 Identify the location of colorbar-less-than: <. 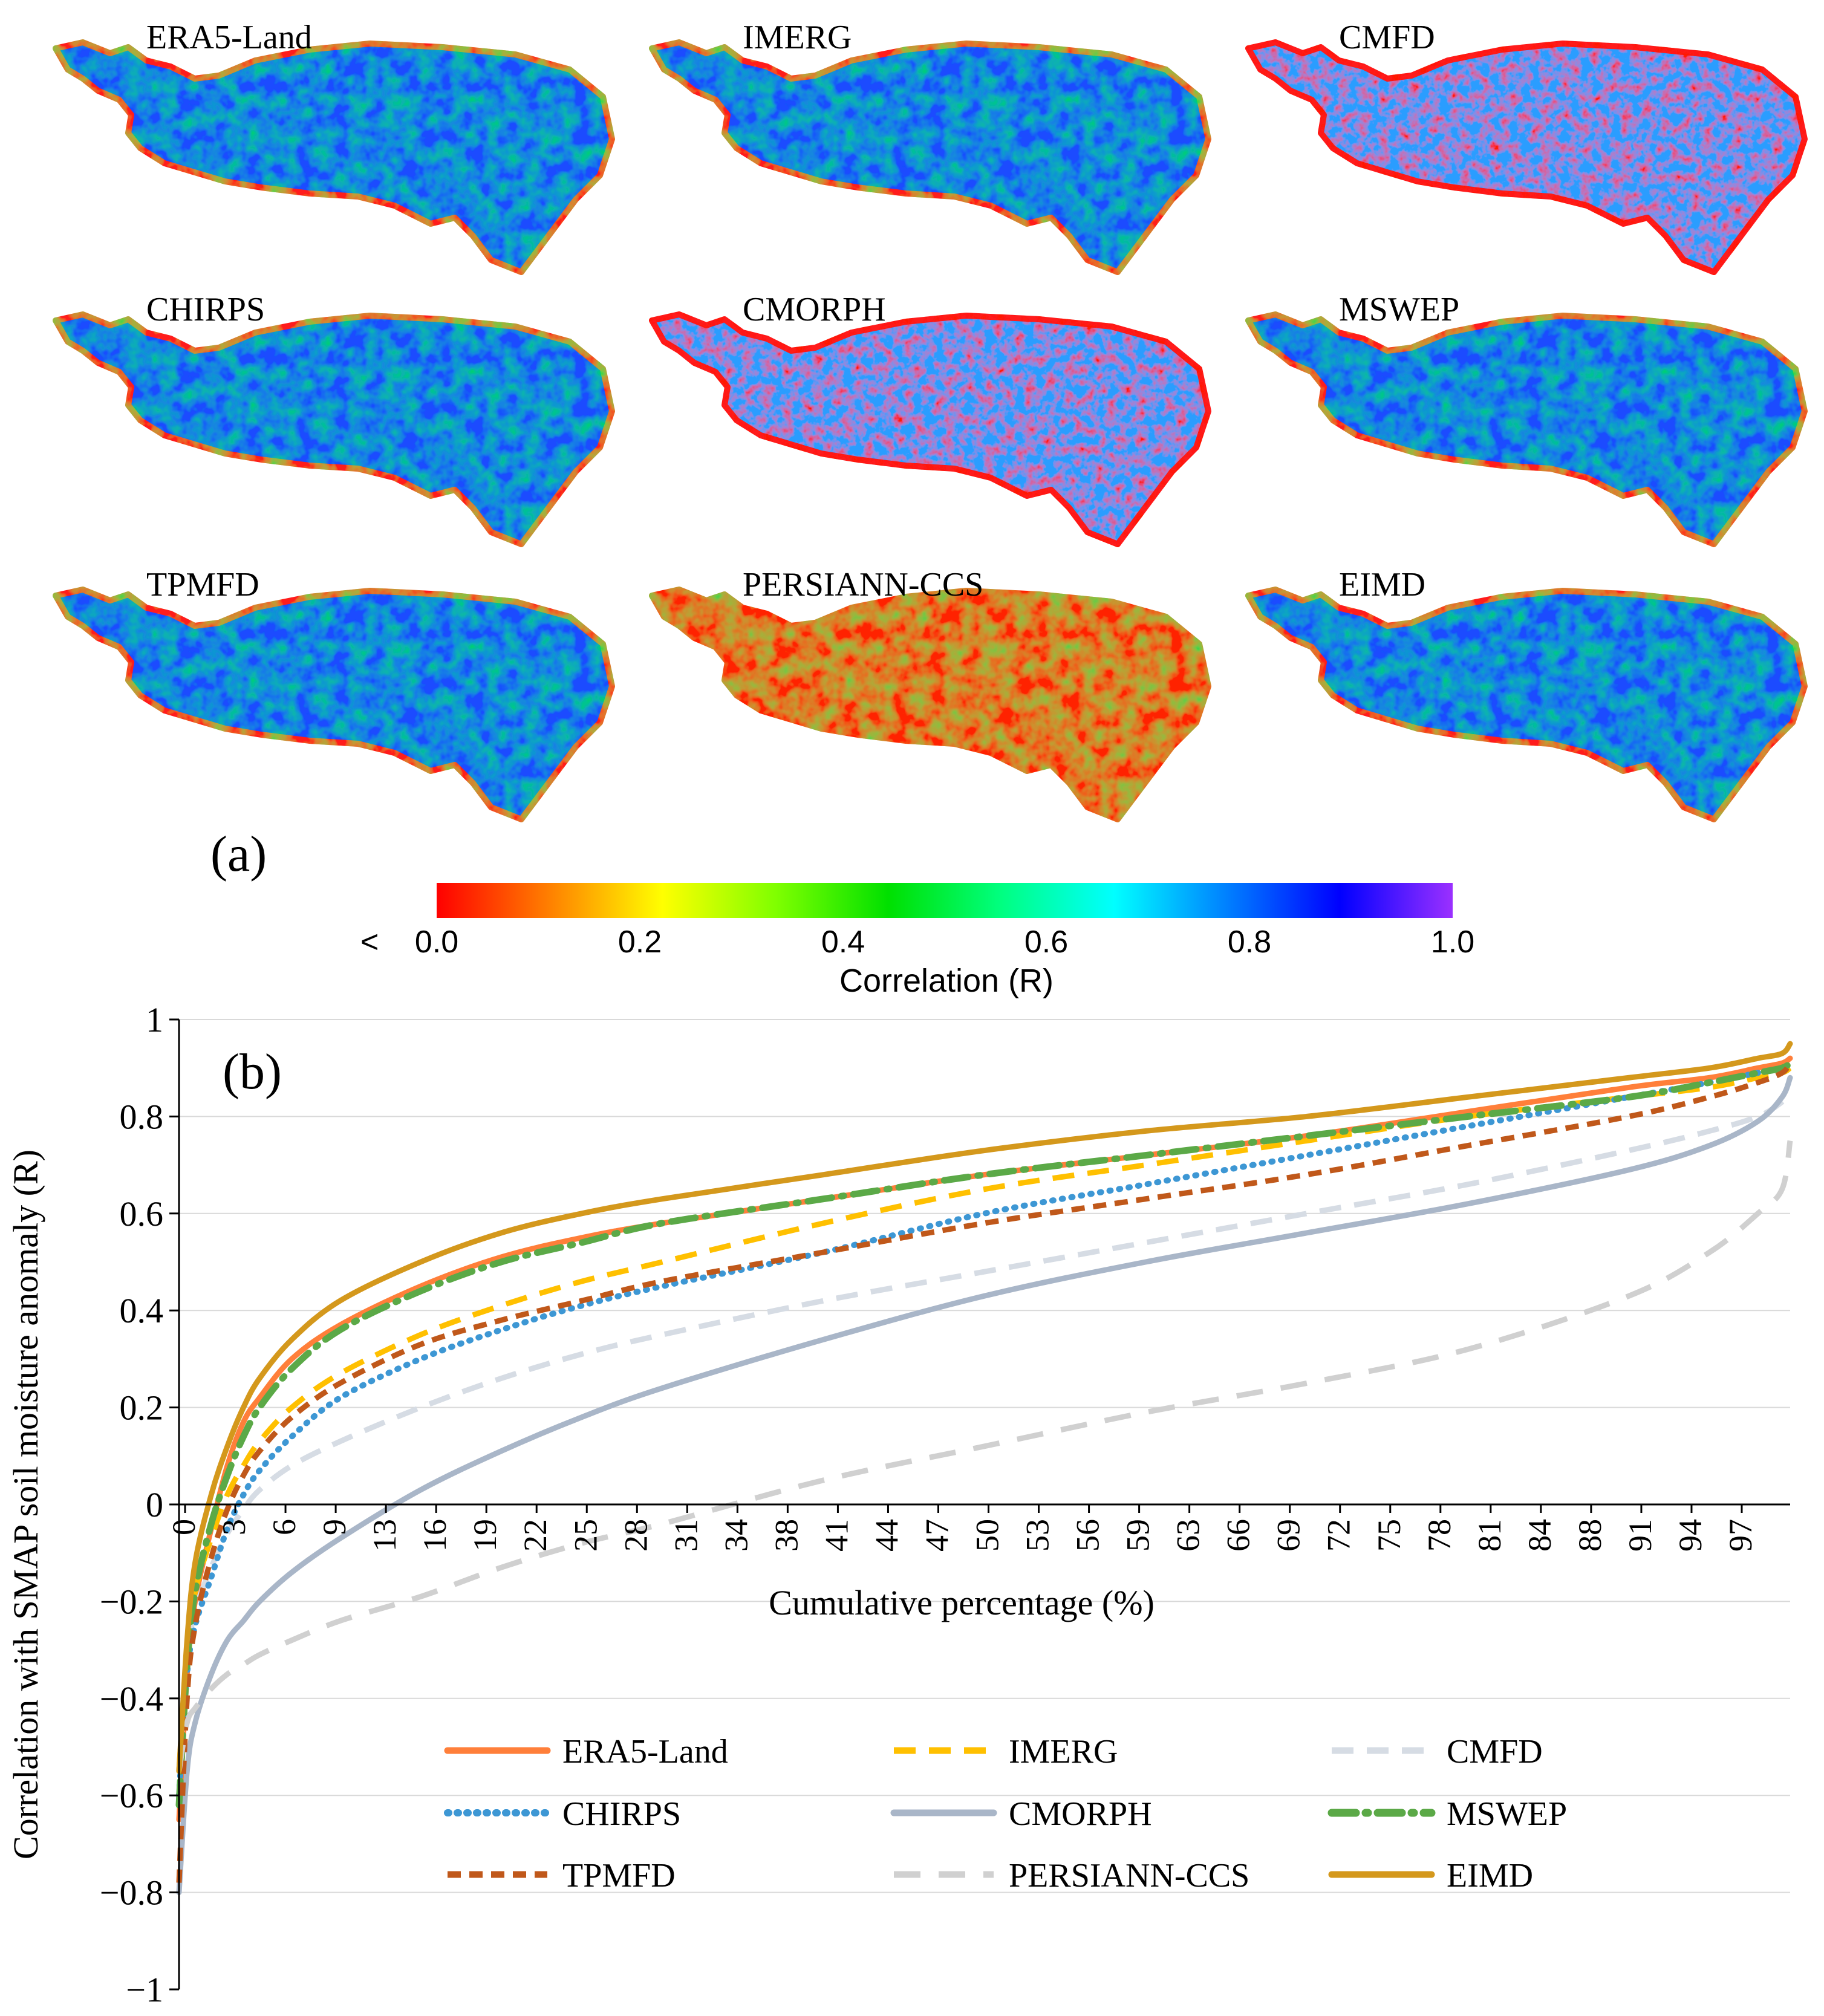
(369, 942).